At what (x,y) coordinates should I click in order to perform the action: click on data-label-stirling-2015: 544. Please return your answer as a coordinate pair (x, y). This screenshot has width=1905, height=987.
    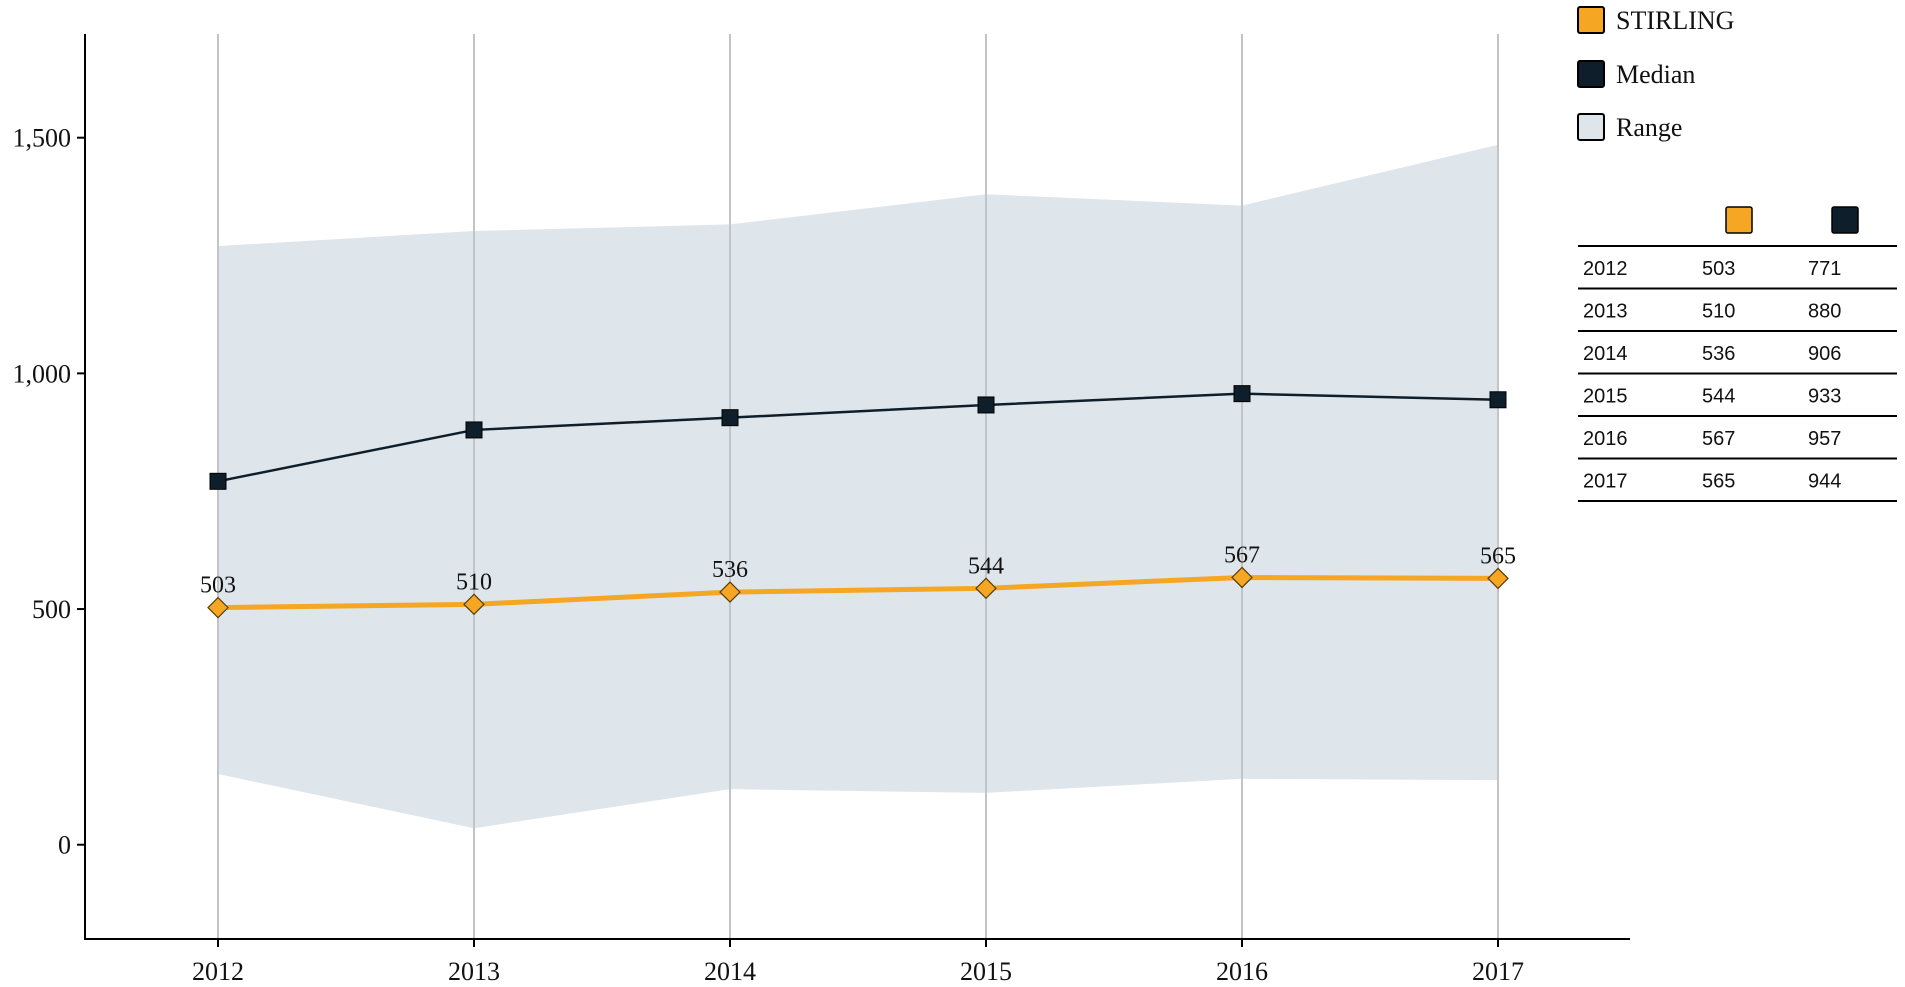
    Looking at the image, I should click on (986, 566).